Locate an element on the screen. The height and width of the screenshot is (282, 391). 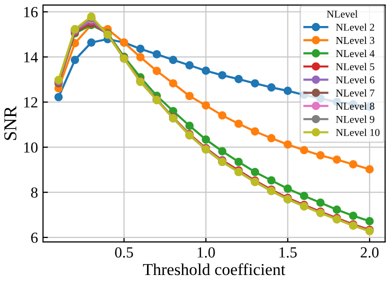
x-tick-label: 1.5 is located at coordinates (288, 252).